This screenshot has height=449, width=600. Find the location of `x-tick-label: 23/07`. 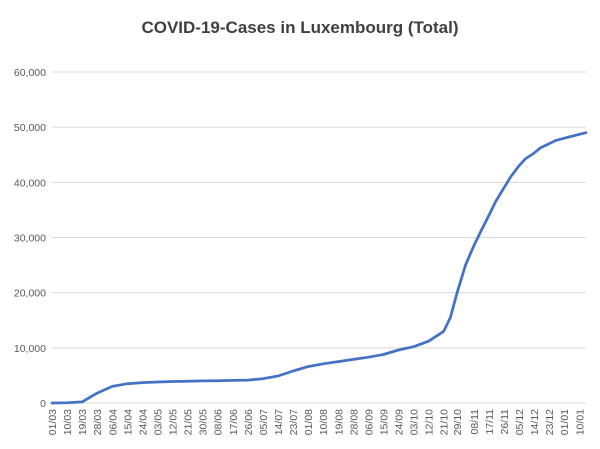

x-tick-label: 23/07 is located at coordinates (294, 422).